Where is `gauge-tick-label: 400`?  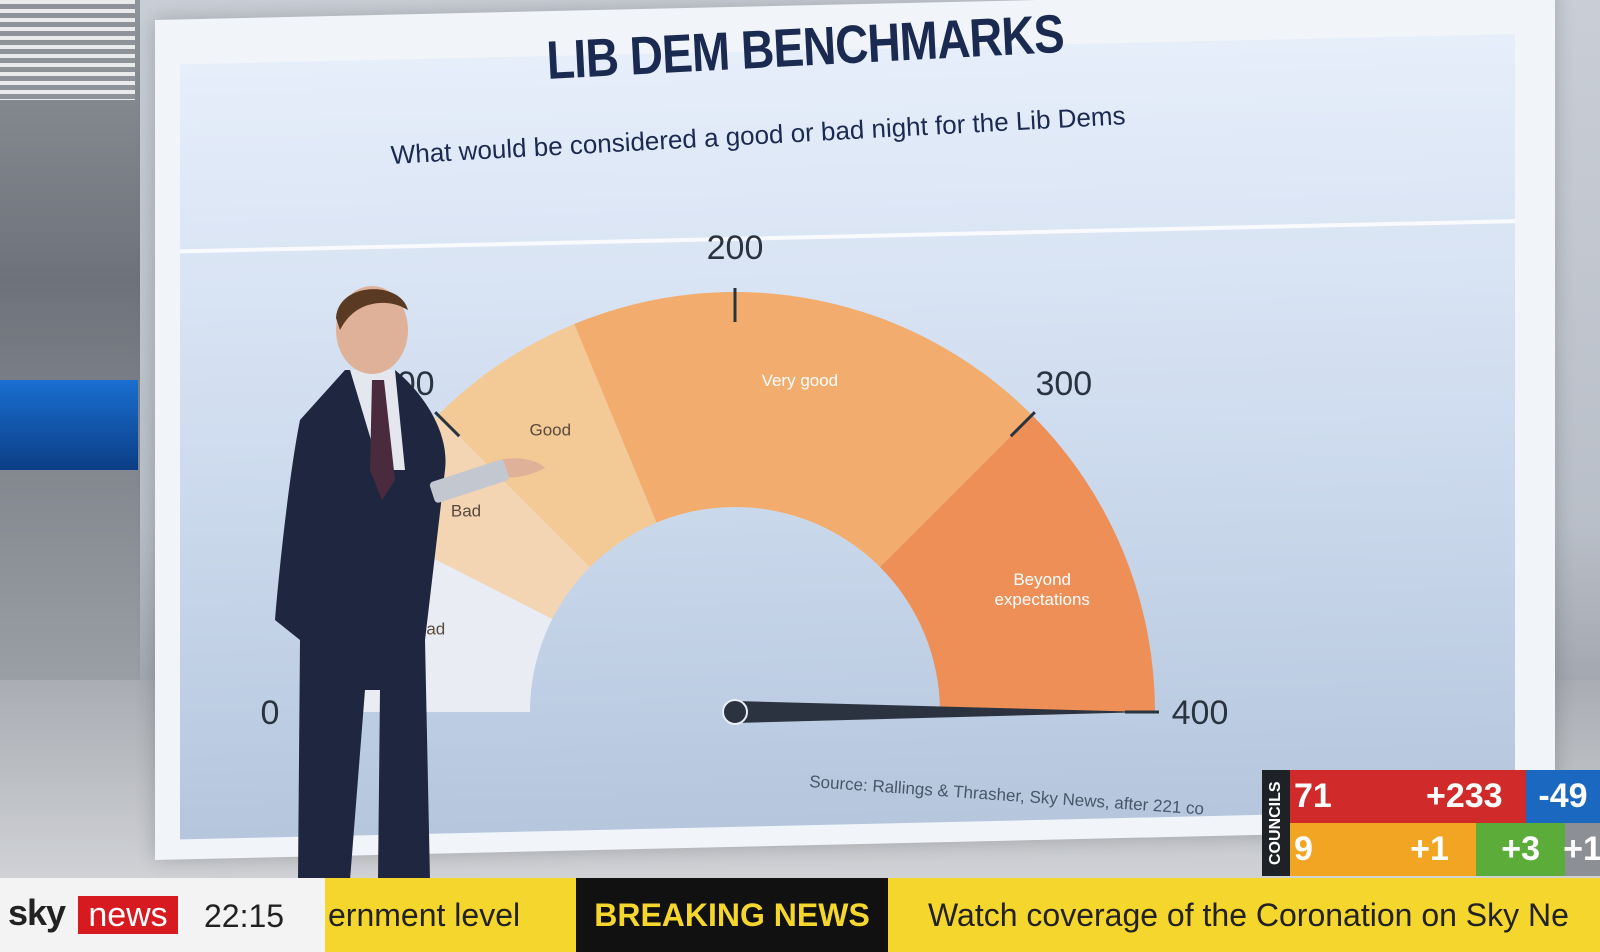
gauge-tick-label: 400 is located at coordinates (1200, 713).